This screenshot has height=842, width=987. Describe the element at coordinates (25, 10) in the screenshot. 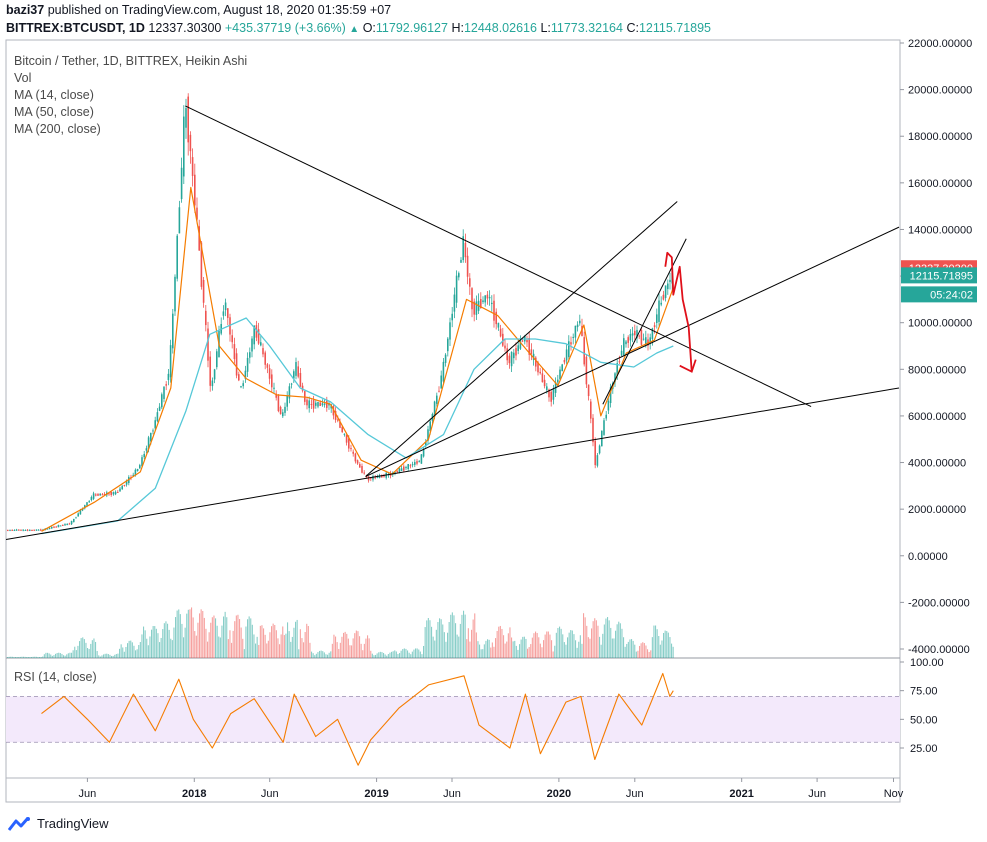

I see `publisher-name: bazi37` at that location.